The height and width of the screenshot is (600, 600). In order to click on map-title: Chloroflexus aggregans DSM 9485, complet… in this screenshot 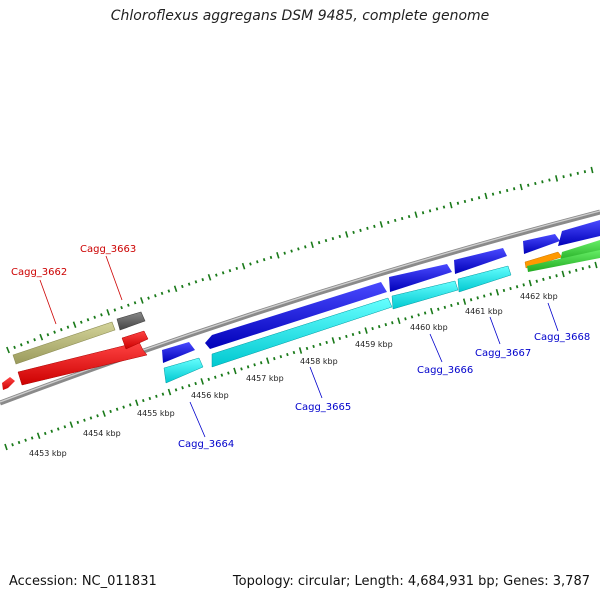, I will do `click(300, 16)`.